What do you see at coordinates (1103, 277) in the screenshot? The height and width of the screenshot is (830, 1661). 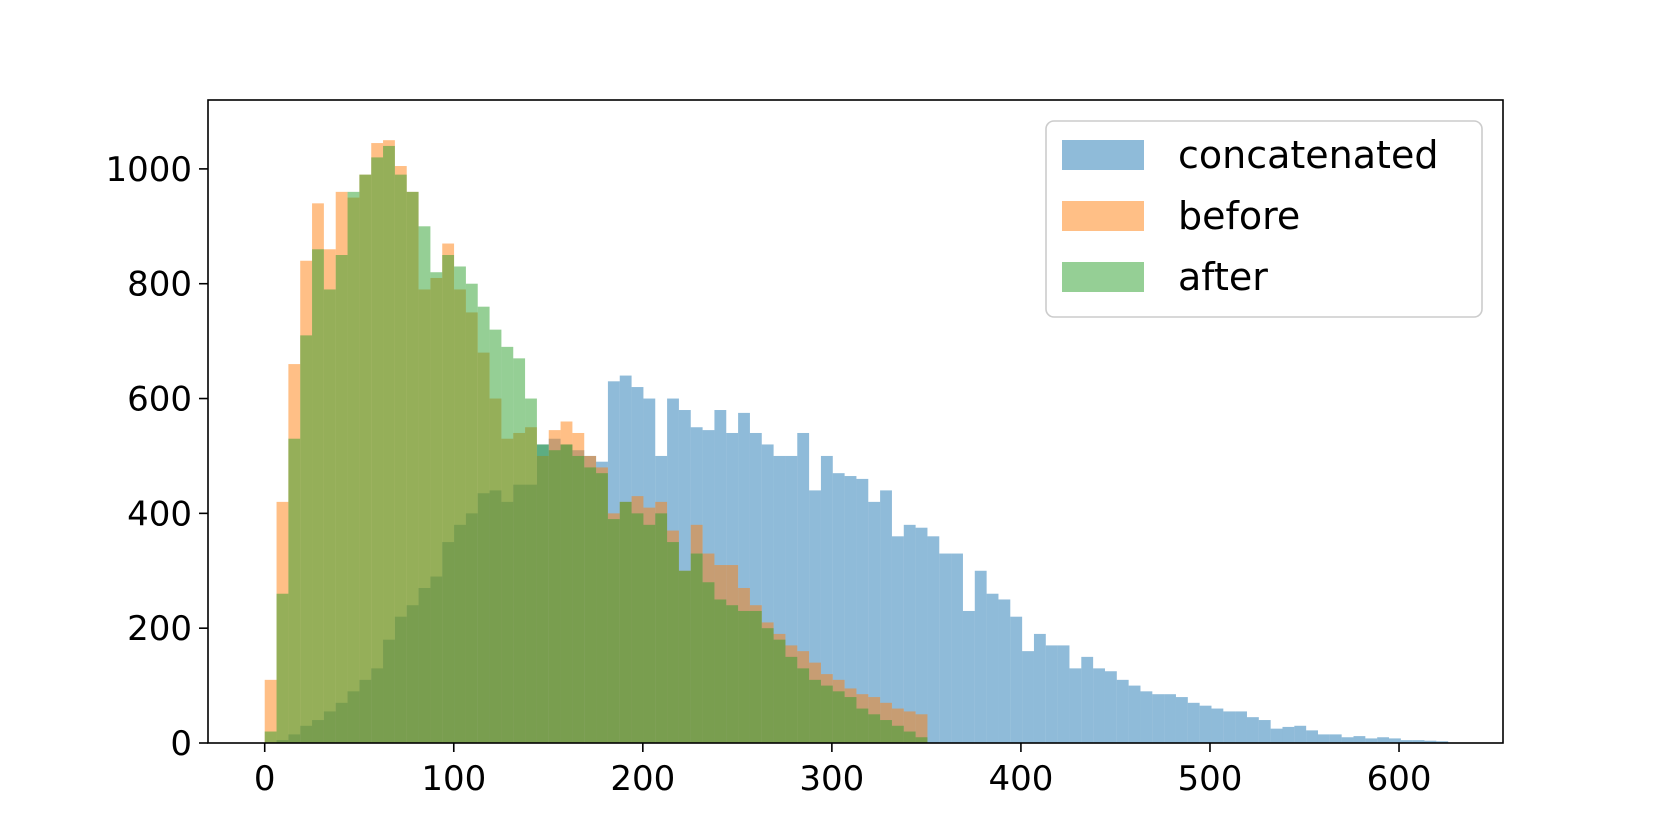 I see `legend-swatch-after` at bounding box center [1103, 277].